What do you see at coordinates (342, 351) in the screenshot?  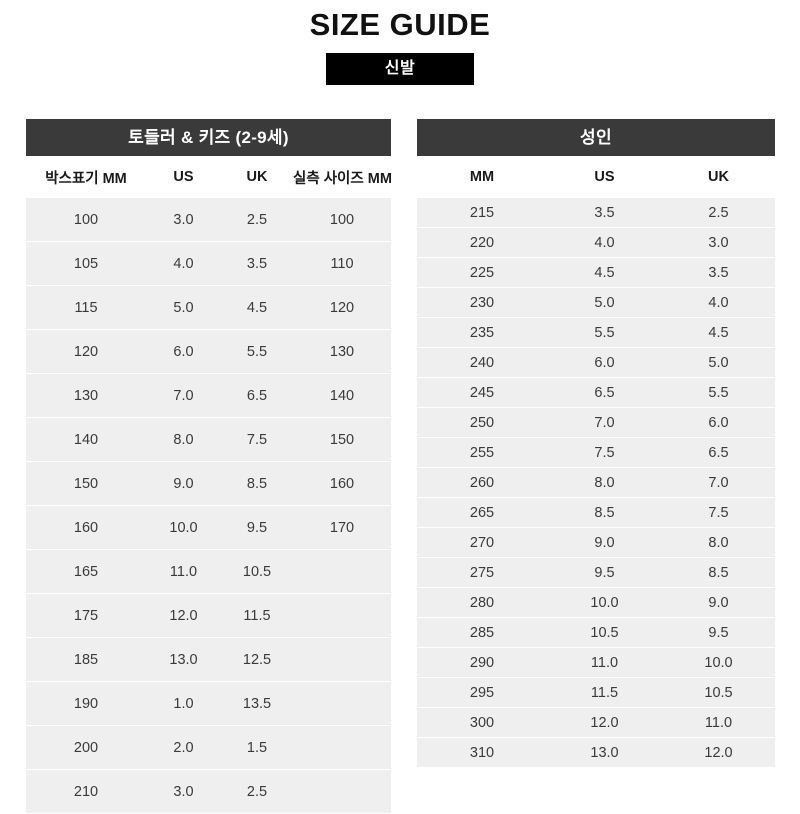 I see `kids-cell: 130` at bounding box center [342, 351].